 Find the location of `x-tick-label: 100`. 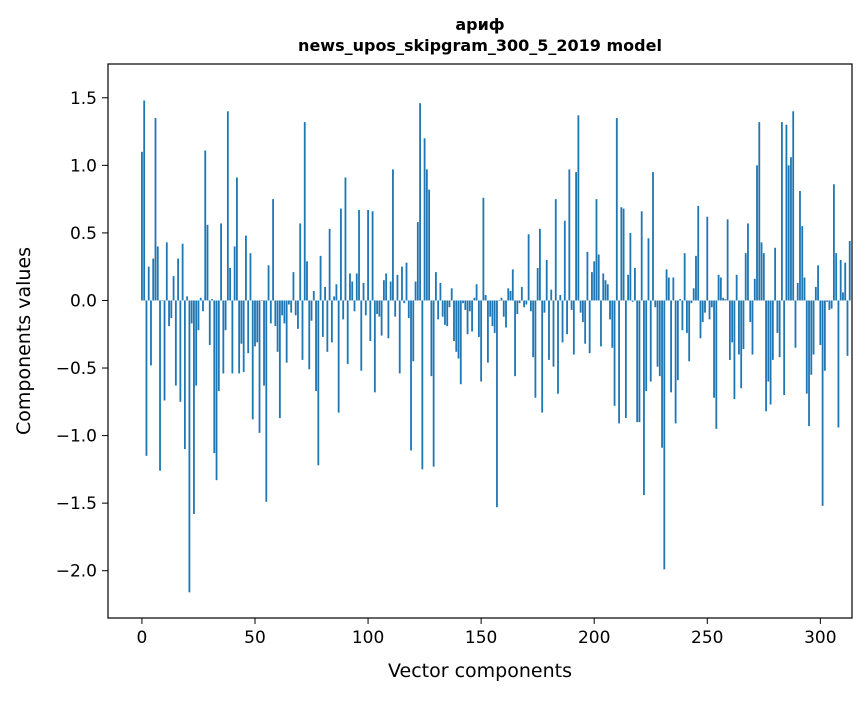

x-tick-label: 100 is located at coordinates (368, 638).